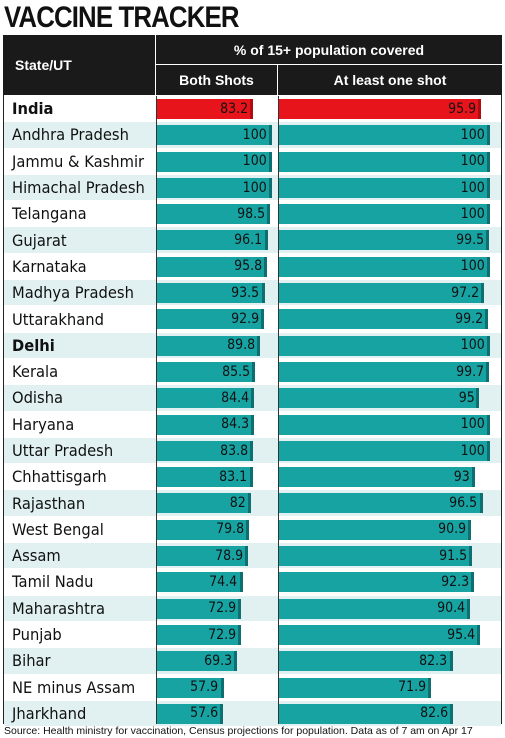  Describe the element at coordinates (33, 345) in the screenshot. I see `state-label: Delhi` at that location.